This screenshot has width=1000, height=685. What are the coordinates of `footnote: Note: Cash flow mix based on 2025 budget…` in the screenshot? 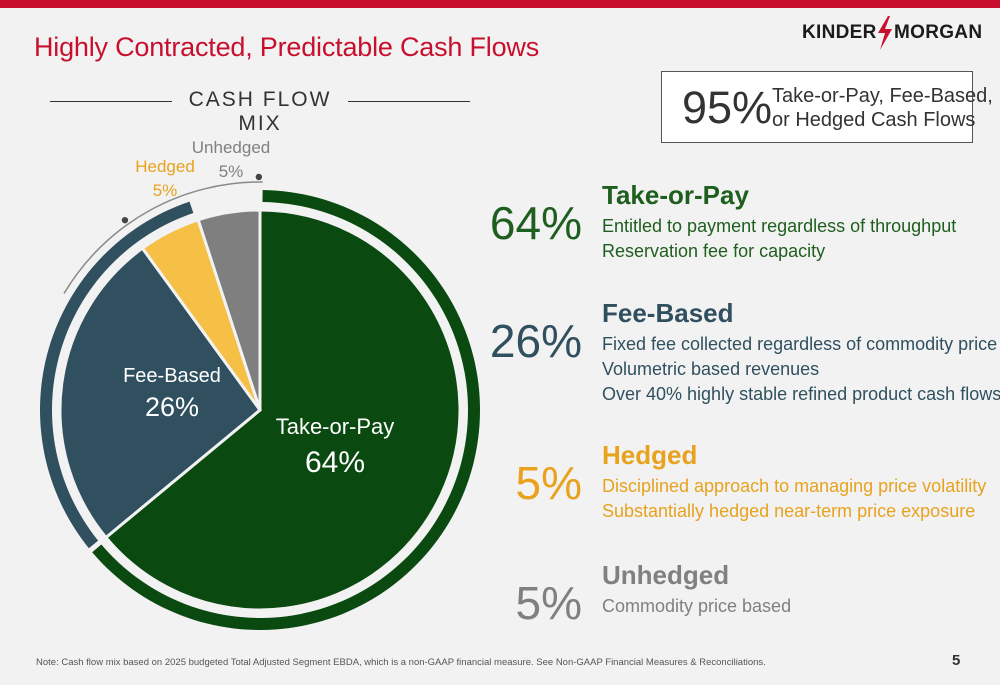 It's located at (401, 662).